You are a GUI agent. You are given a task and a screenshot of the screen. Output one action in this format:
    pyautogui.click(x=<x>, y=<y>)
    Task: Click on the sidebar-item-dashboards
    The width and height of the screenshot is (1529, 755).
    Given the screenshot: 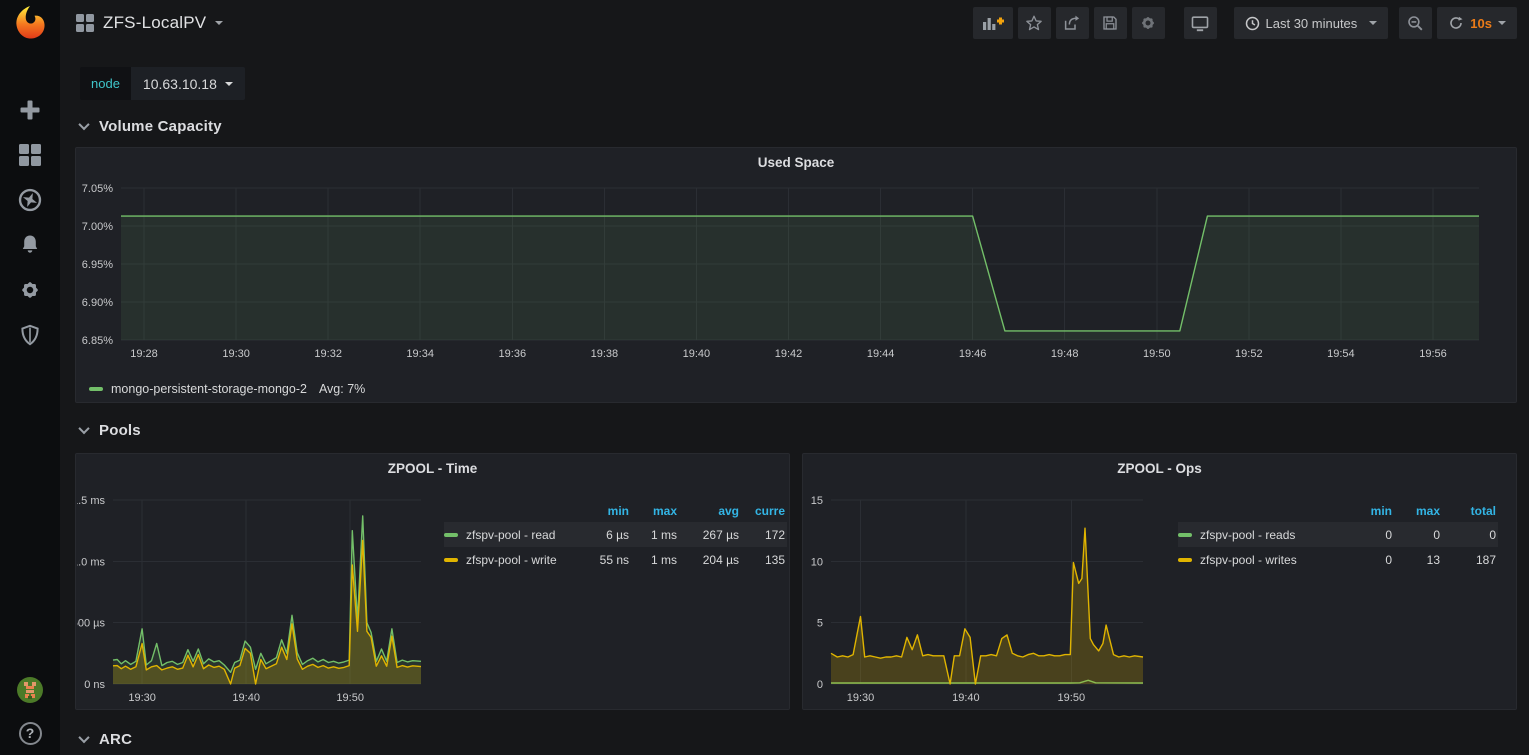 What is the action you would take?
    pyautogui.click(x=30, y=155)
    